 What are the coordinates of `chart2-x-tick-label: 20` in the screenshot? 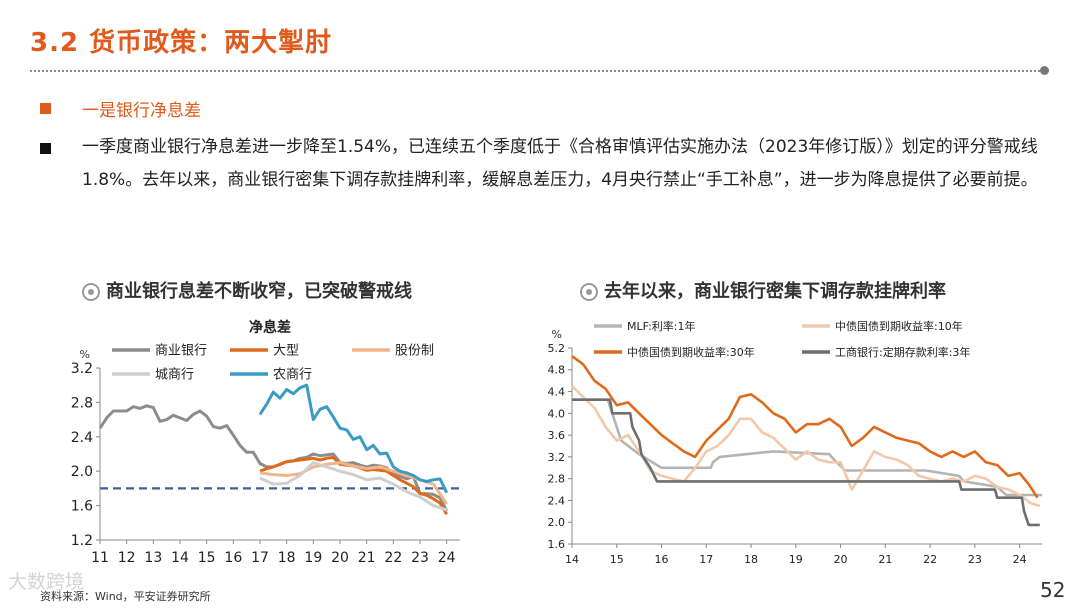 It's located at (841, 559).